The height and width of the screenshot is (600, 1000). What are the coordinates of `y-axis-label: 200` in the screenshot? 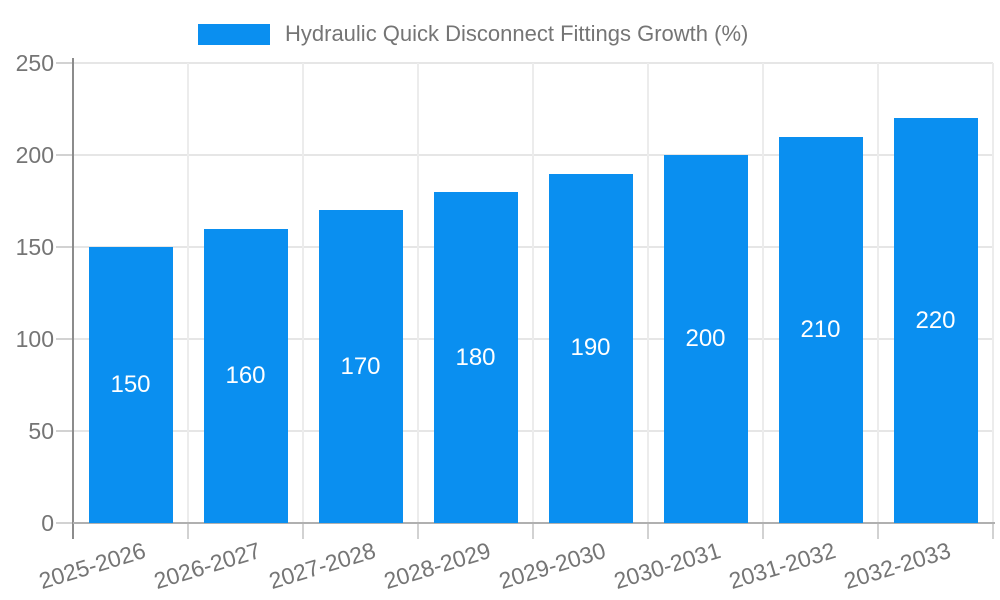 It's located at (34, 155).